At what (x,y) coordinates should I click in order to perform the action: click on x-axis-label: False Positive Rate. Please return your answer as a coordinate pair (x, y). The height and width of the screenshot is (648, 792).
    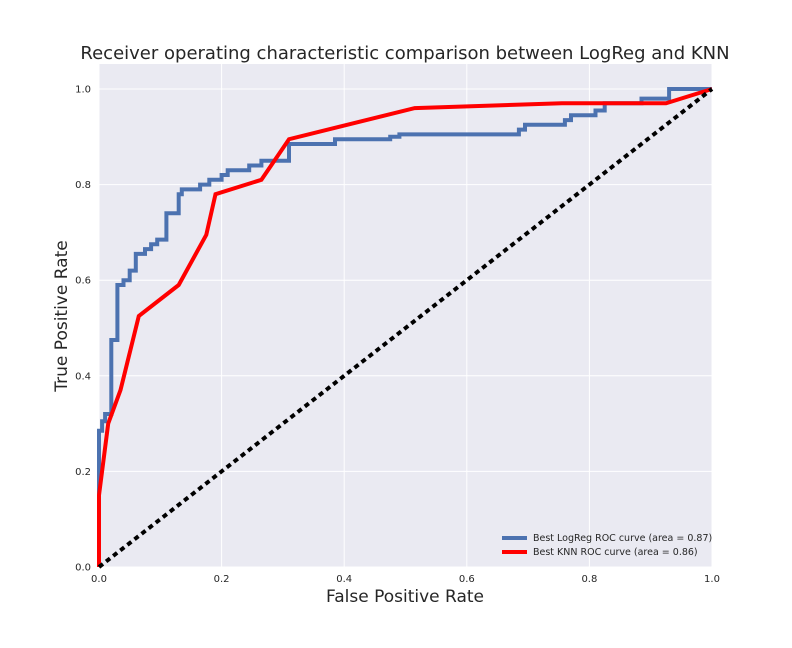
    Looking at the image, I should click on (405, 597).